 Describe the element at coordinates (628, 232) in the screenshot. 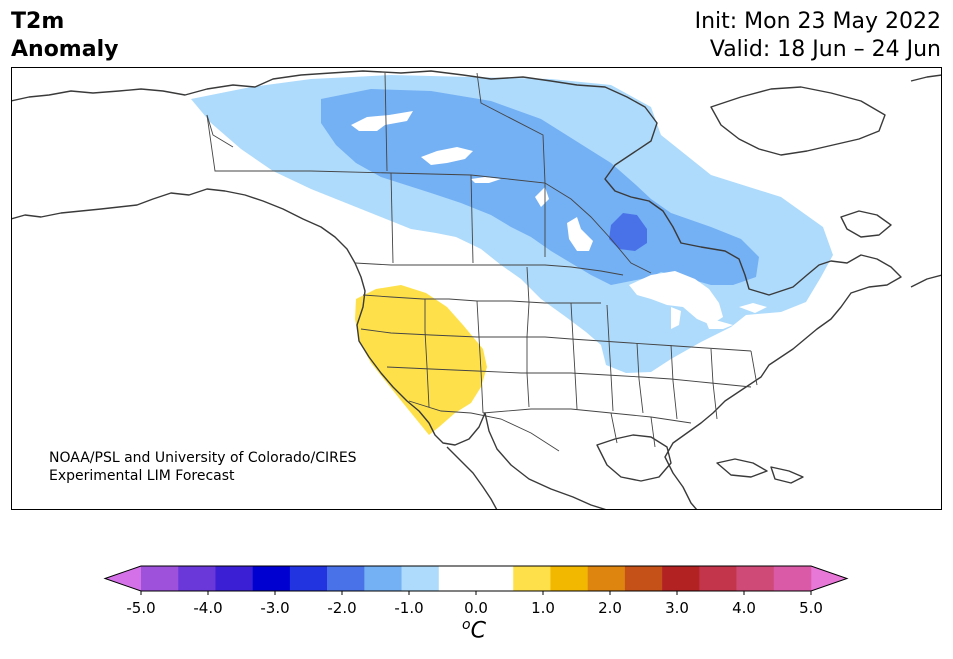

I see `anomaly-region-deep-blue` at that location.